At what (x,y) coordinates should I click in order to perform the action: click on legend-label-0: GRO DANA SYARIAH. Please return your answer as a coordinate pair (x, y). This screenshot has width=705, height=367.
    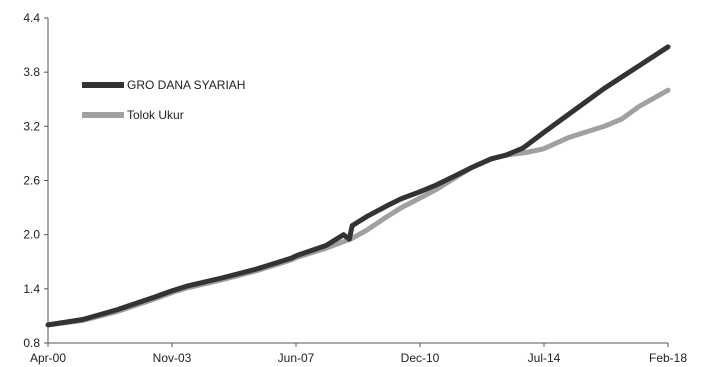
    Looking at the image, I should click on (186, 85).